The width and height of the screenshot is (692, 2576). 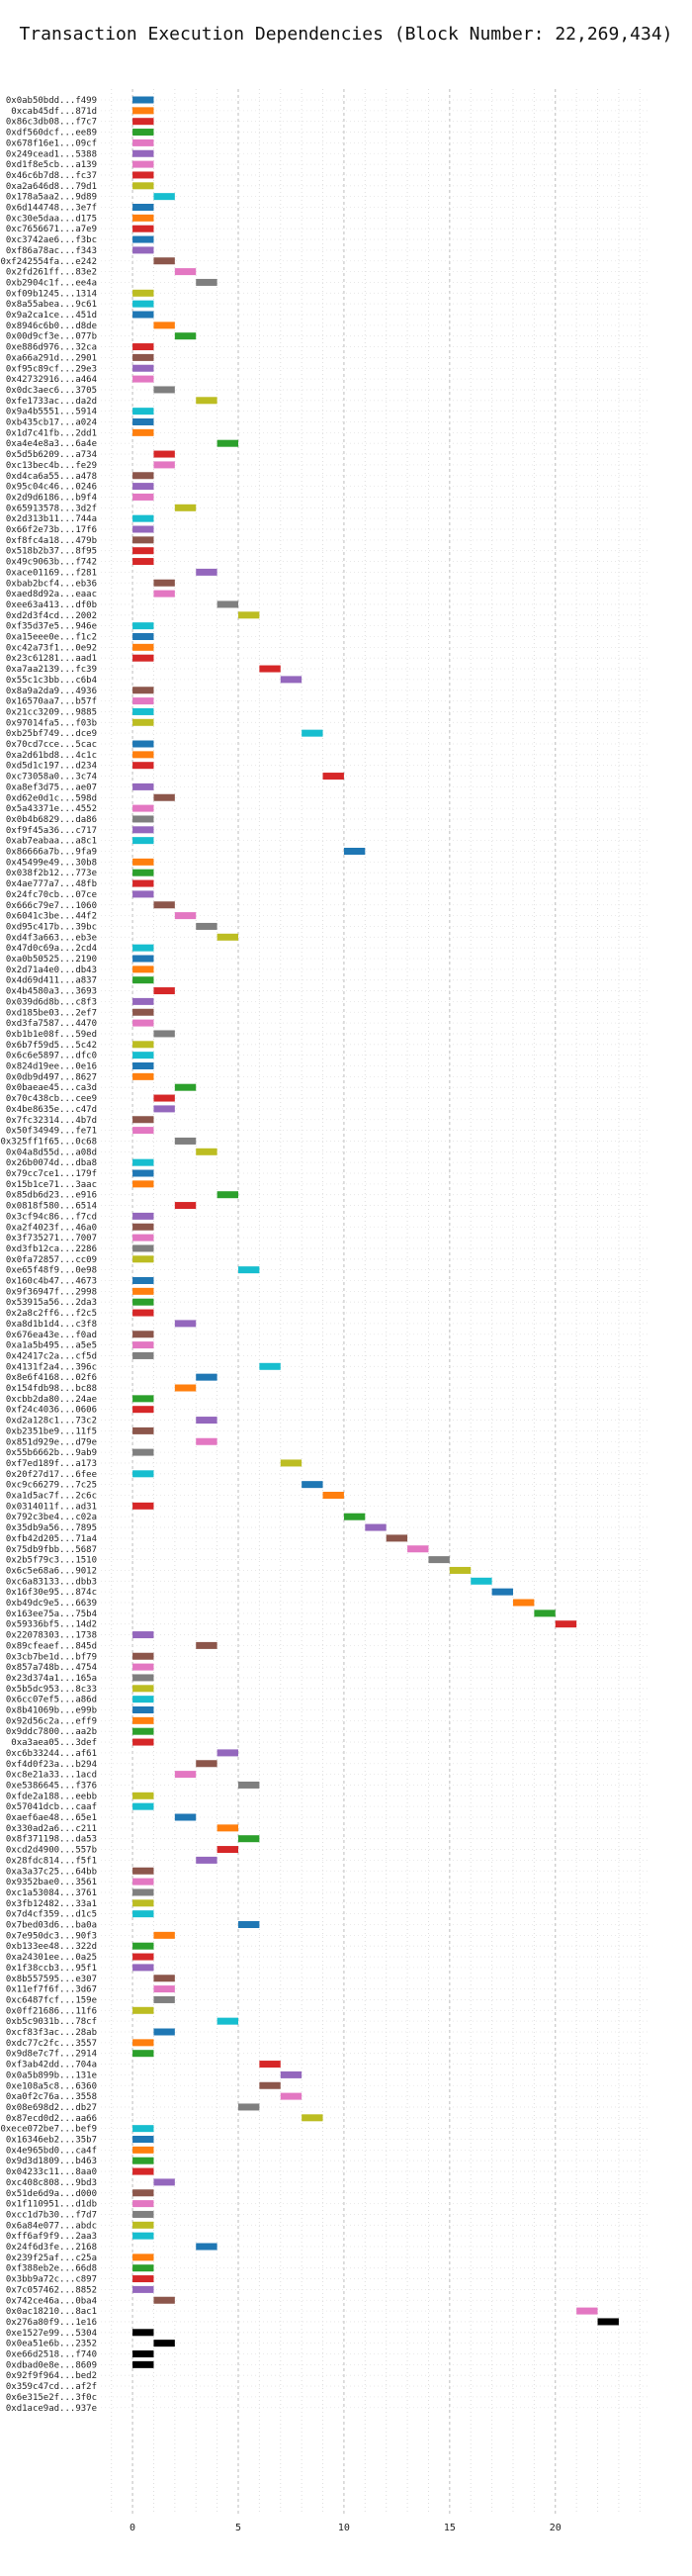 I want to click on y-tick-label: 0xdc77c2fc...3557, so click(x=52, y=2044).